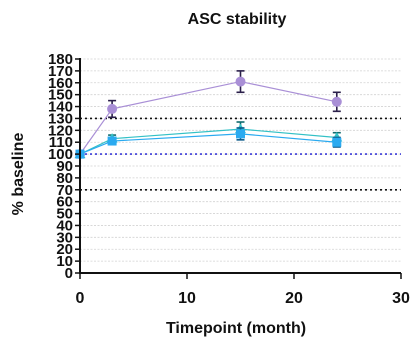  Describe the element at coordinates (80, 298) in the screenshot. I see `x-tick-label-0: 0` at that location.